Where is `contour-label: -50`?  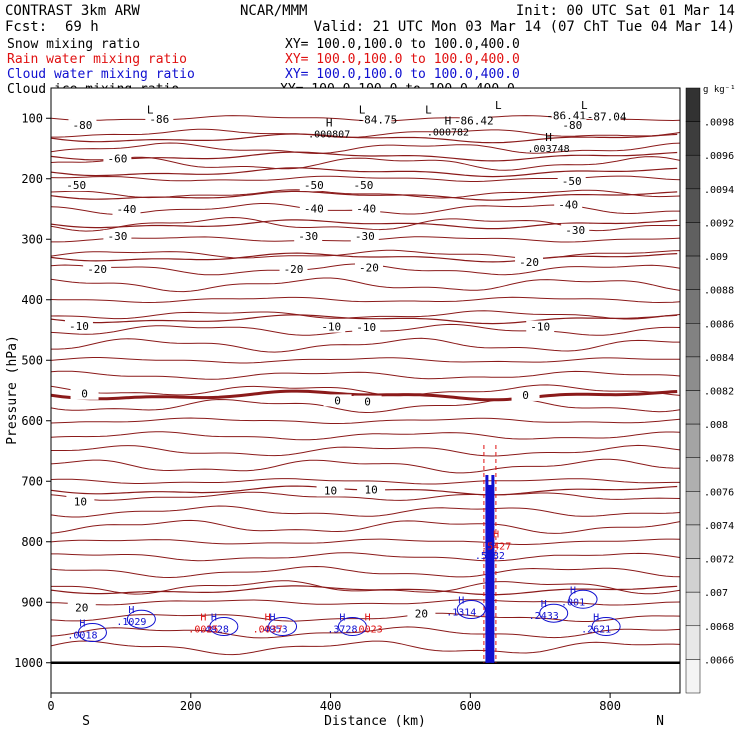 contour-label: -50 is located at coordinates (363, 185).